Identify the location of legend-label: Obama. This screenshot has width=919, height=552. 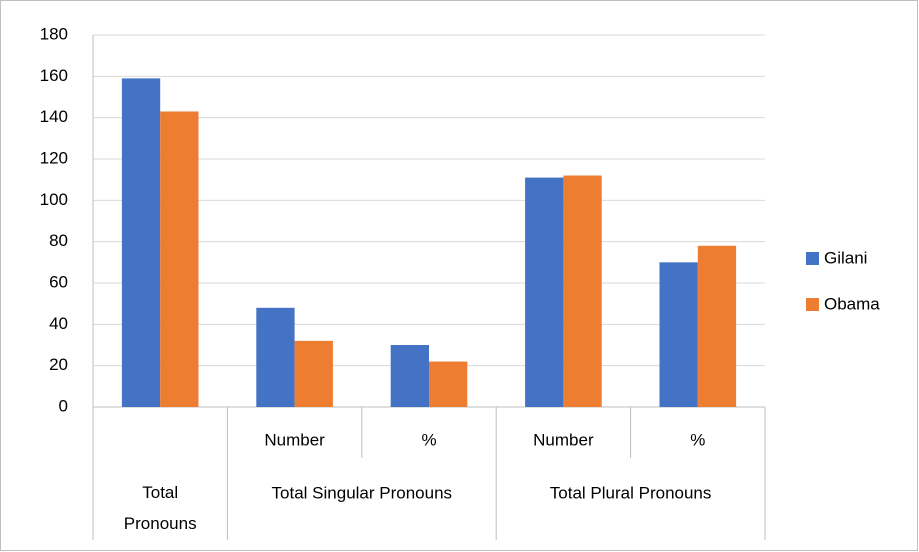
(852, 303).